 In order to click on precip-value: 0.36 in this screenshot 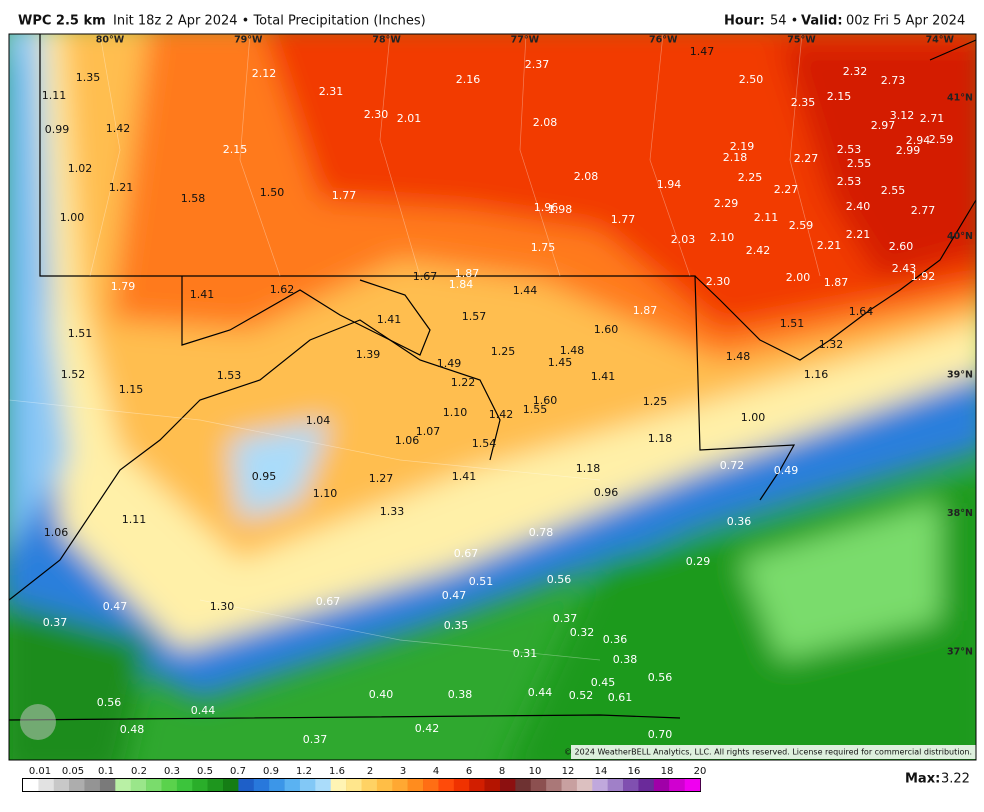, I will do `click(615, 639)`.